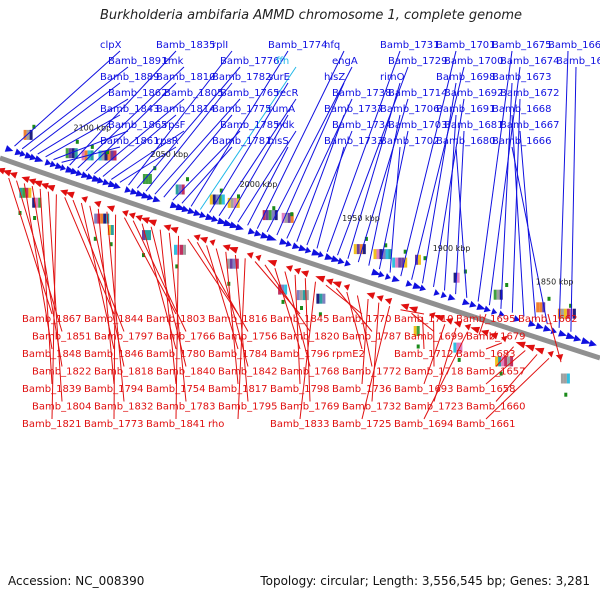 The image size is (600, 600). I want to click on gene-label: Bamb_1658, so click(486, 389).